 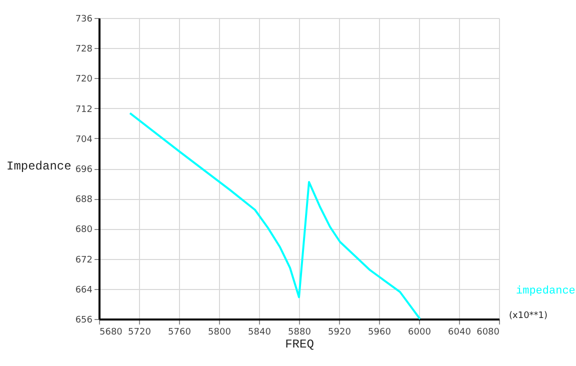 What do you see at coordinates (299, 345) in the screenshot?
I see `x-axis-title: FREQ` at bounding box center [299, 345].